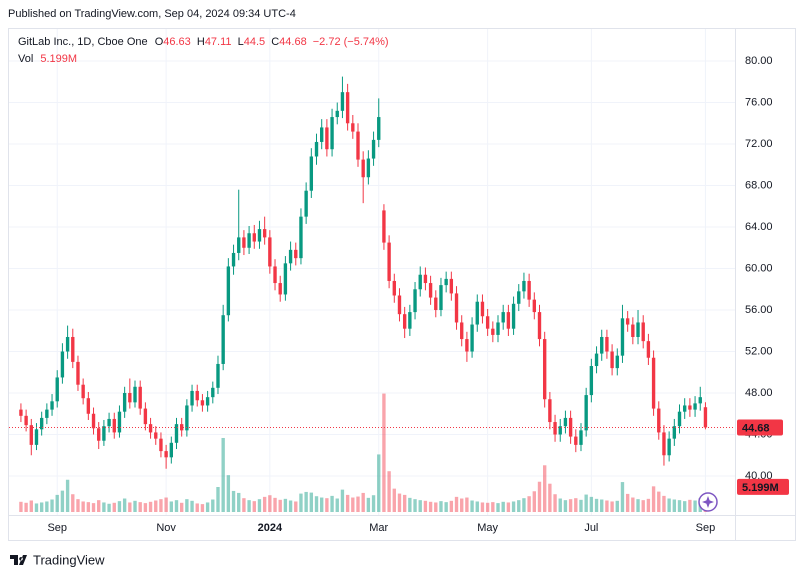 Image resolution: width=804 pixels, height=578 pixels. What do you see at coordinates (69, 559) in the screenshot?
I see `footer-brand: TradingView` at bounding box center [69, 559].